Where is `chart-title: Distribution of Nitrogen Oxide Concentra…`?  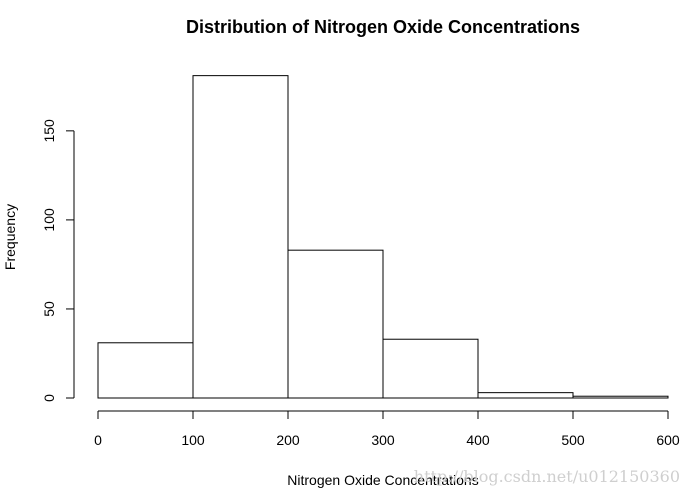 chart-title: Distribution of Nitrogen Oxide Concentra… is located at coordinates (383, 27).